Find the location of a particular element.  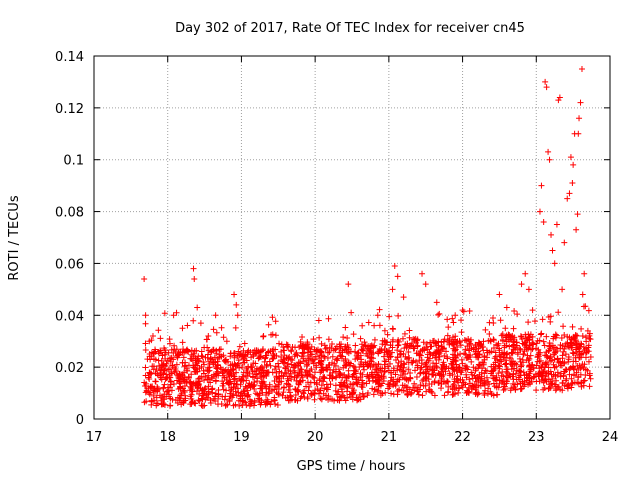

y-tick-label: 0.02 is located at coordinates (69, 368).